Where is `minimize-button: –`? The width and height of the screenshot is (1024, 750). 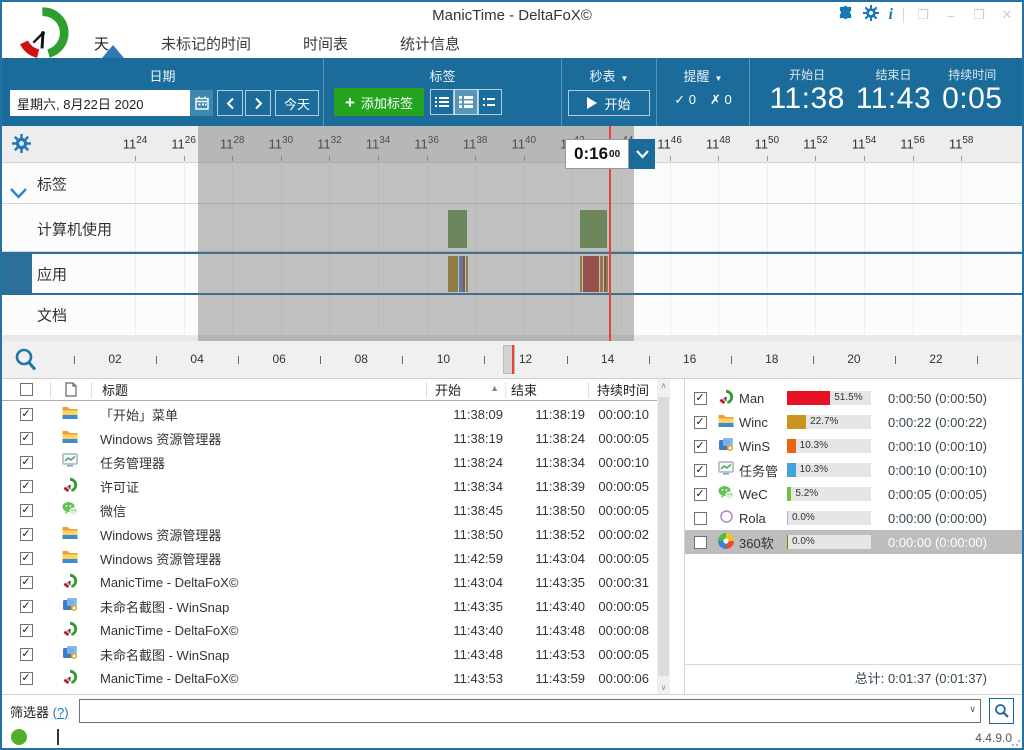
minimize-button: – is located at coordinates (951, 15).